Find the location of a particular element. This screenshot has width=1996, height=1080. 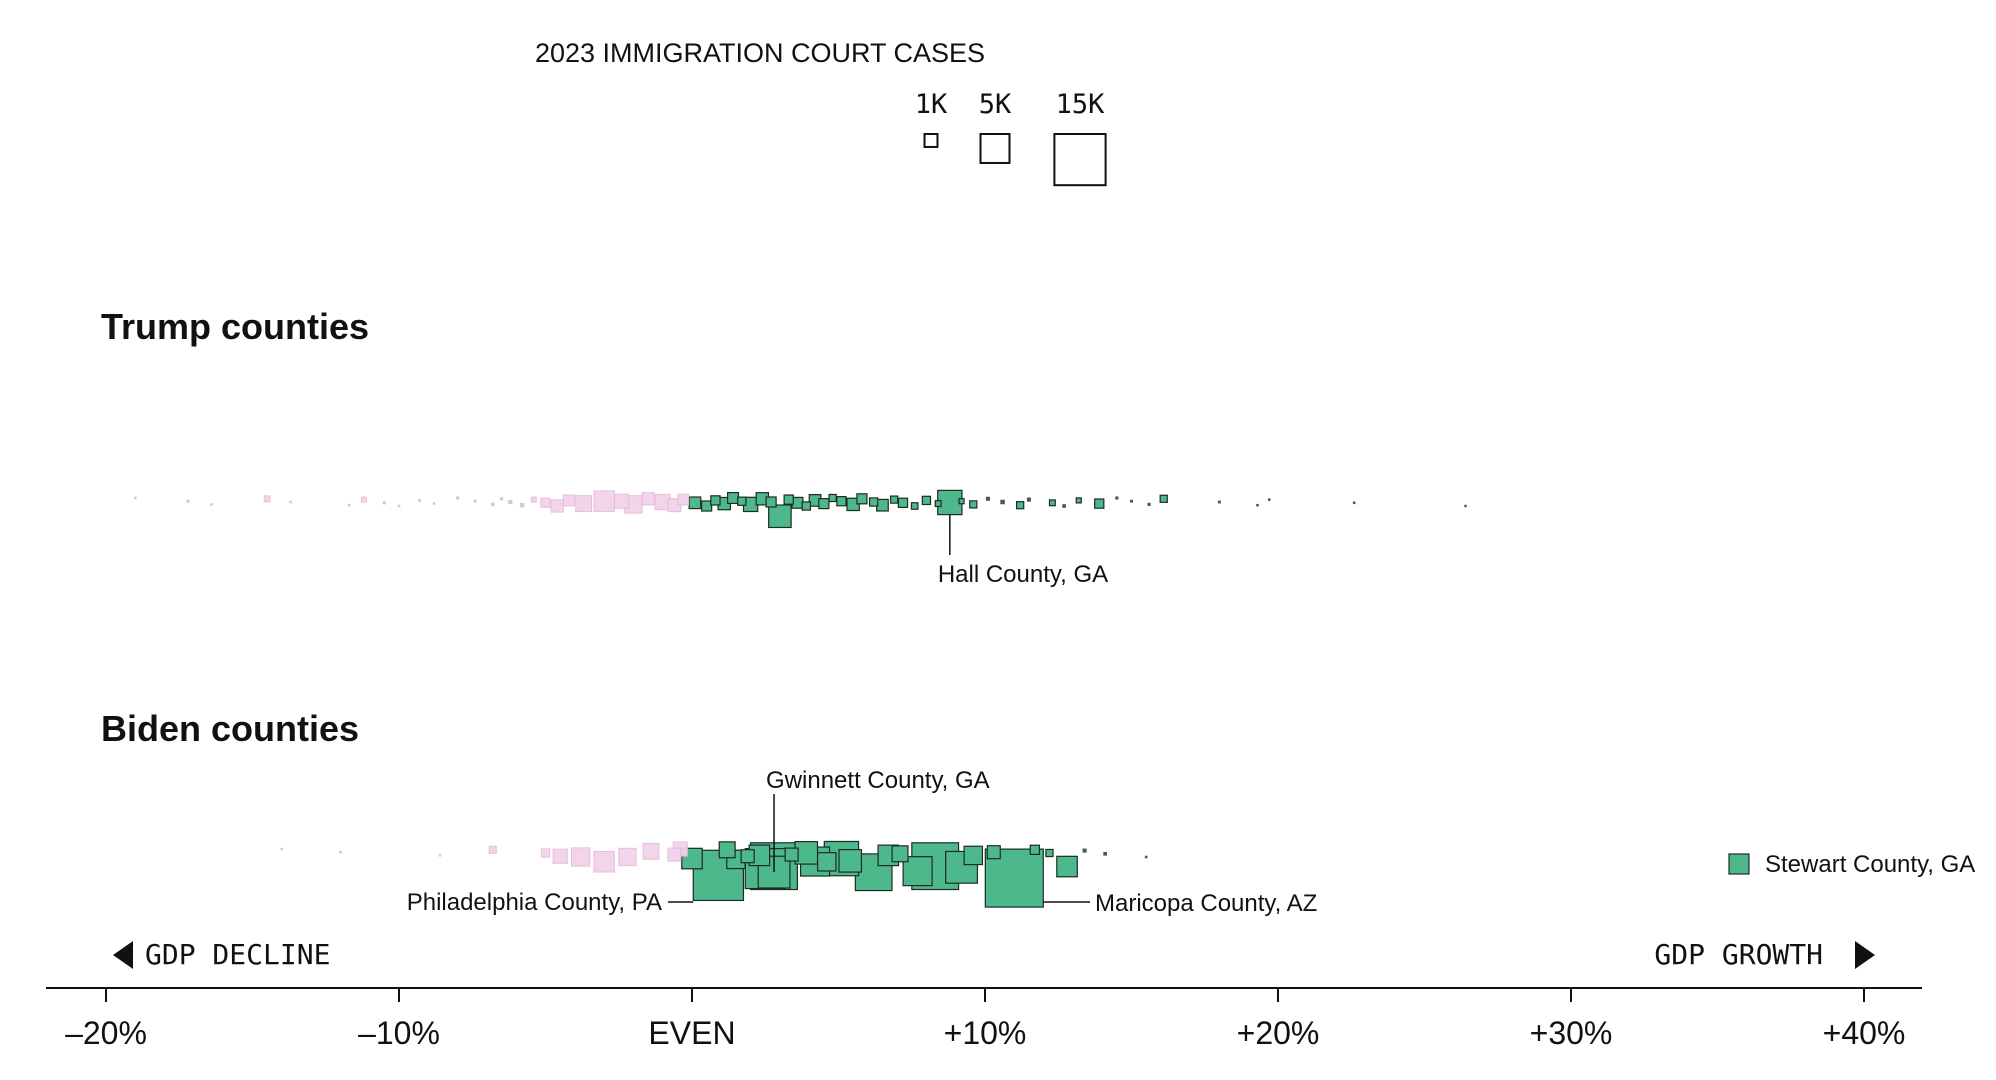

arrow-right-icon is located at coordinates (1865, 955).